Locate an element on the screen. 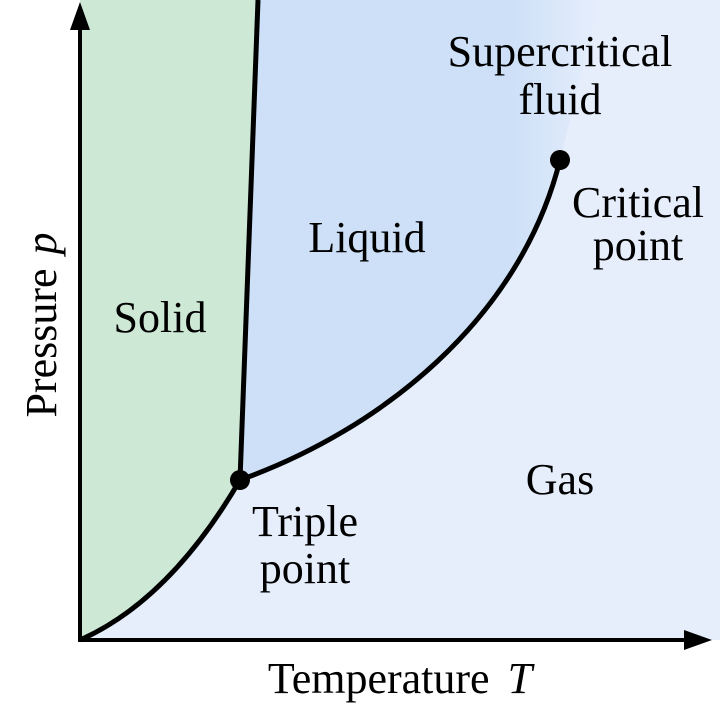 This screenshot has width=720, height=725. liquid-label: Liquid is located at coordinates (366, 237).